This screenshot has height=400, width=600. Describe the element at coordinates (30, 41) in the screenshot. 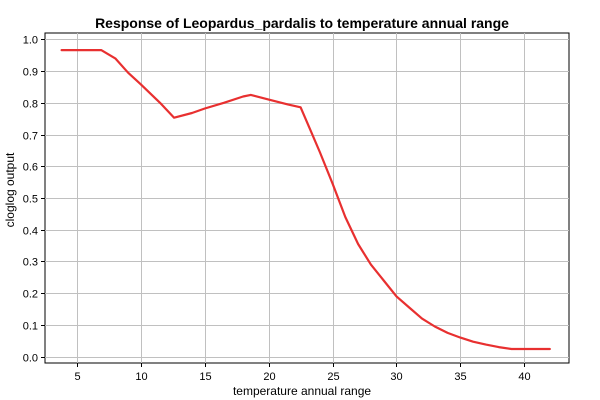

I see `y-tick-label: 1.0` at that location.